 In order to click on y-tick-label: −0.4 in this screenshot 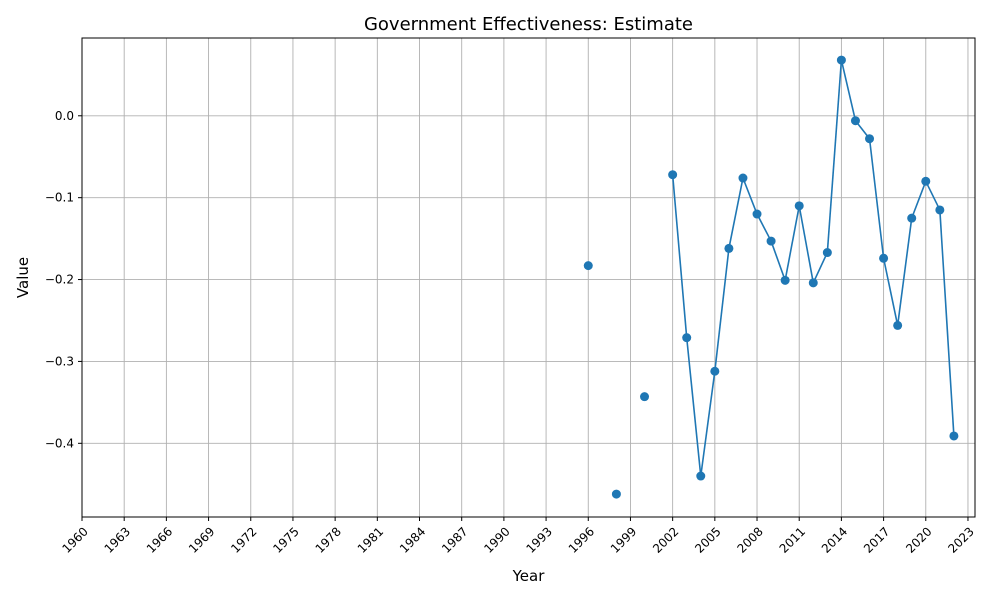, I will do `click(59, 443)`.